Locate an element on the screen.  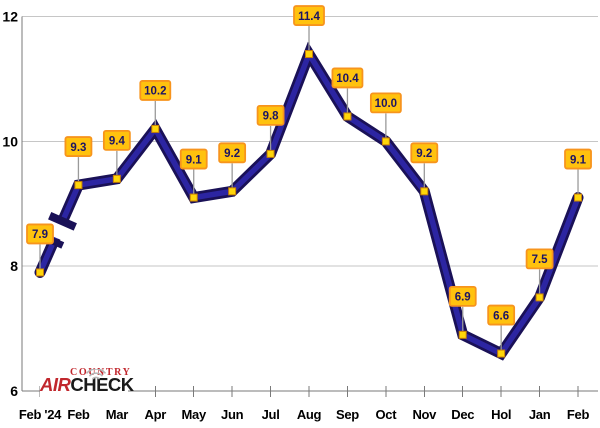
x-axis-label: Sep is located at coordinates (347, 414).